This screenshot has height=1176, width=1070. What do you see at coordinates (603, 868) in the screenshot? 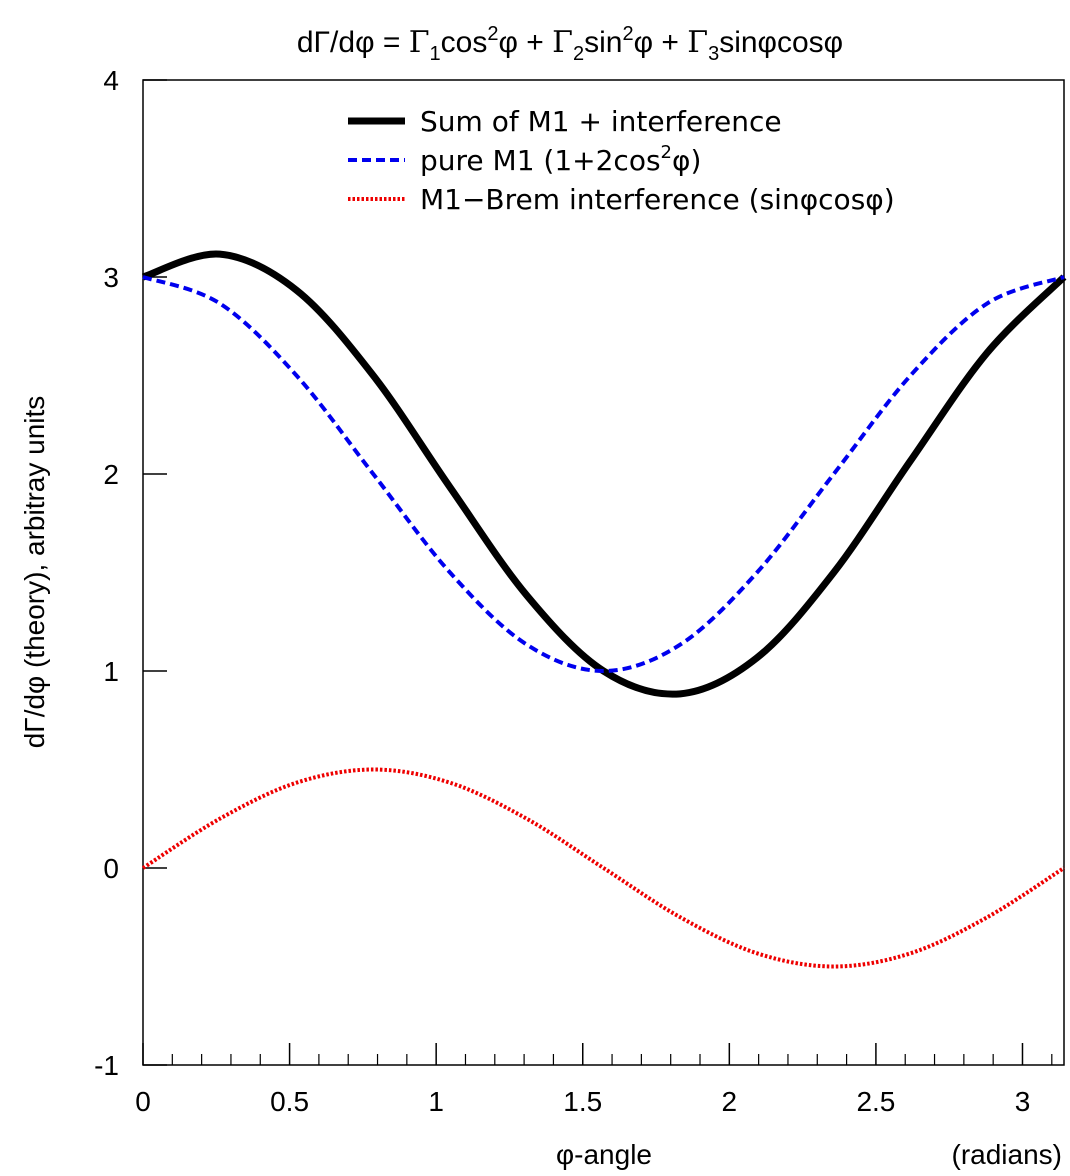
I see `series-interference-line` at bounding box center [603, 868].